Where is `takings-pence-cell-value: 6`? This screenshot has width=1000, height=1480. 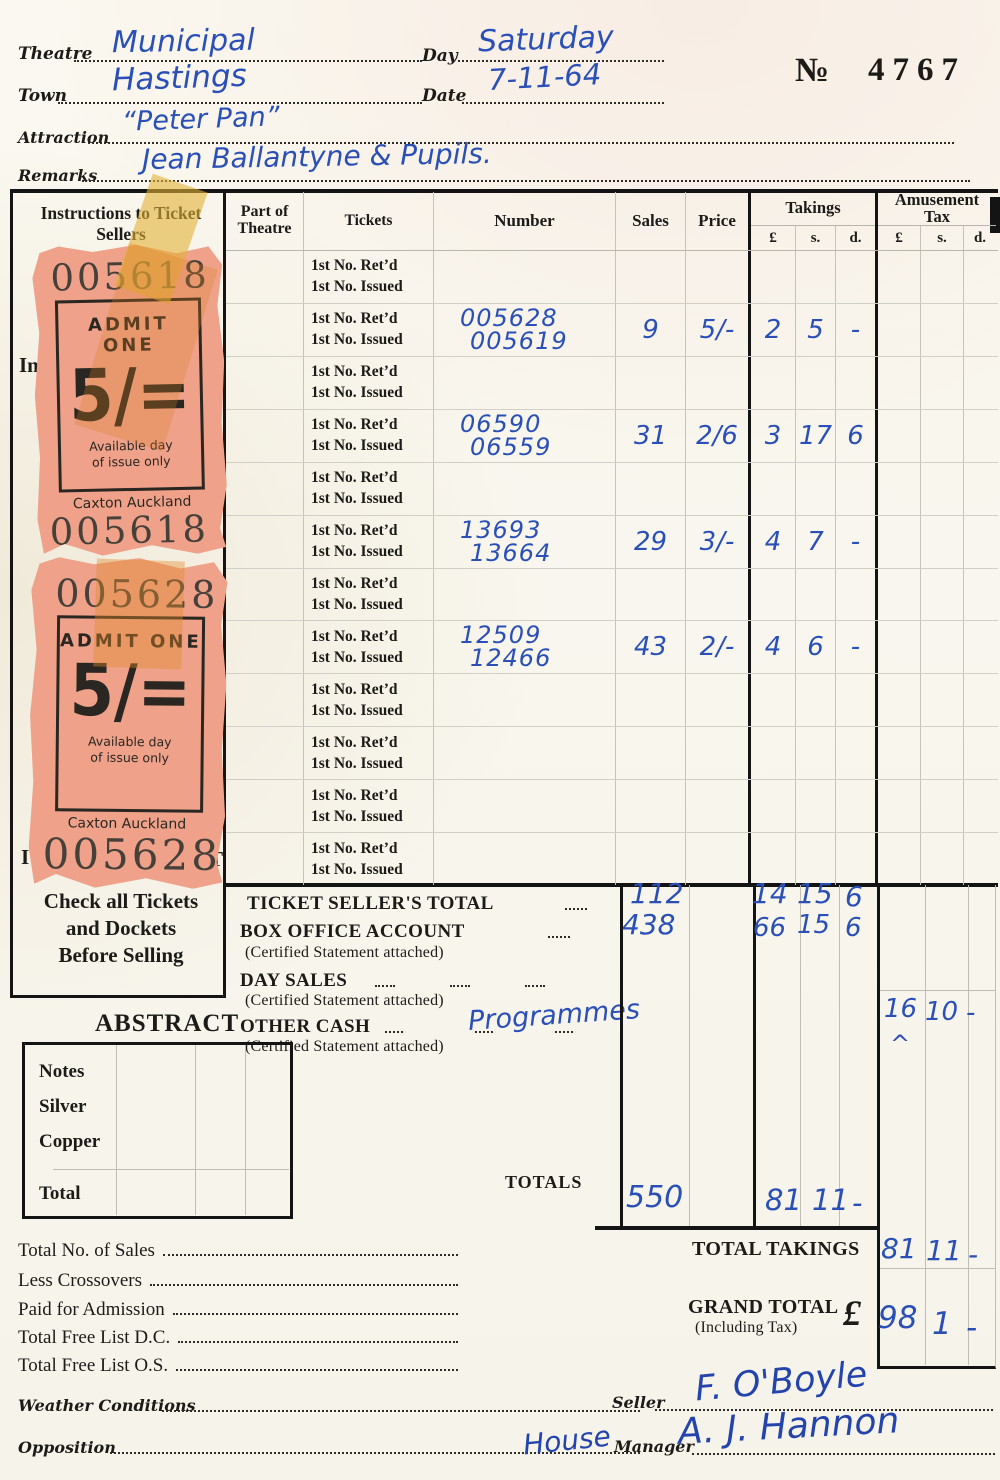 takings-pence-cell-value: 6 is located at coordinates (855, 435).